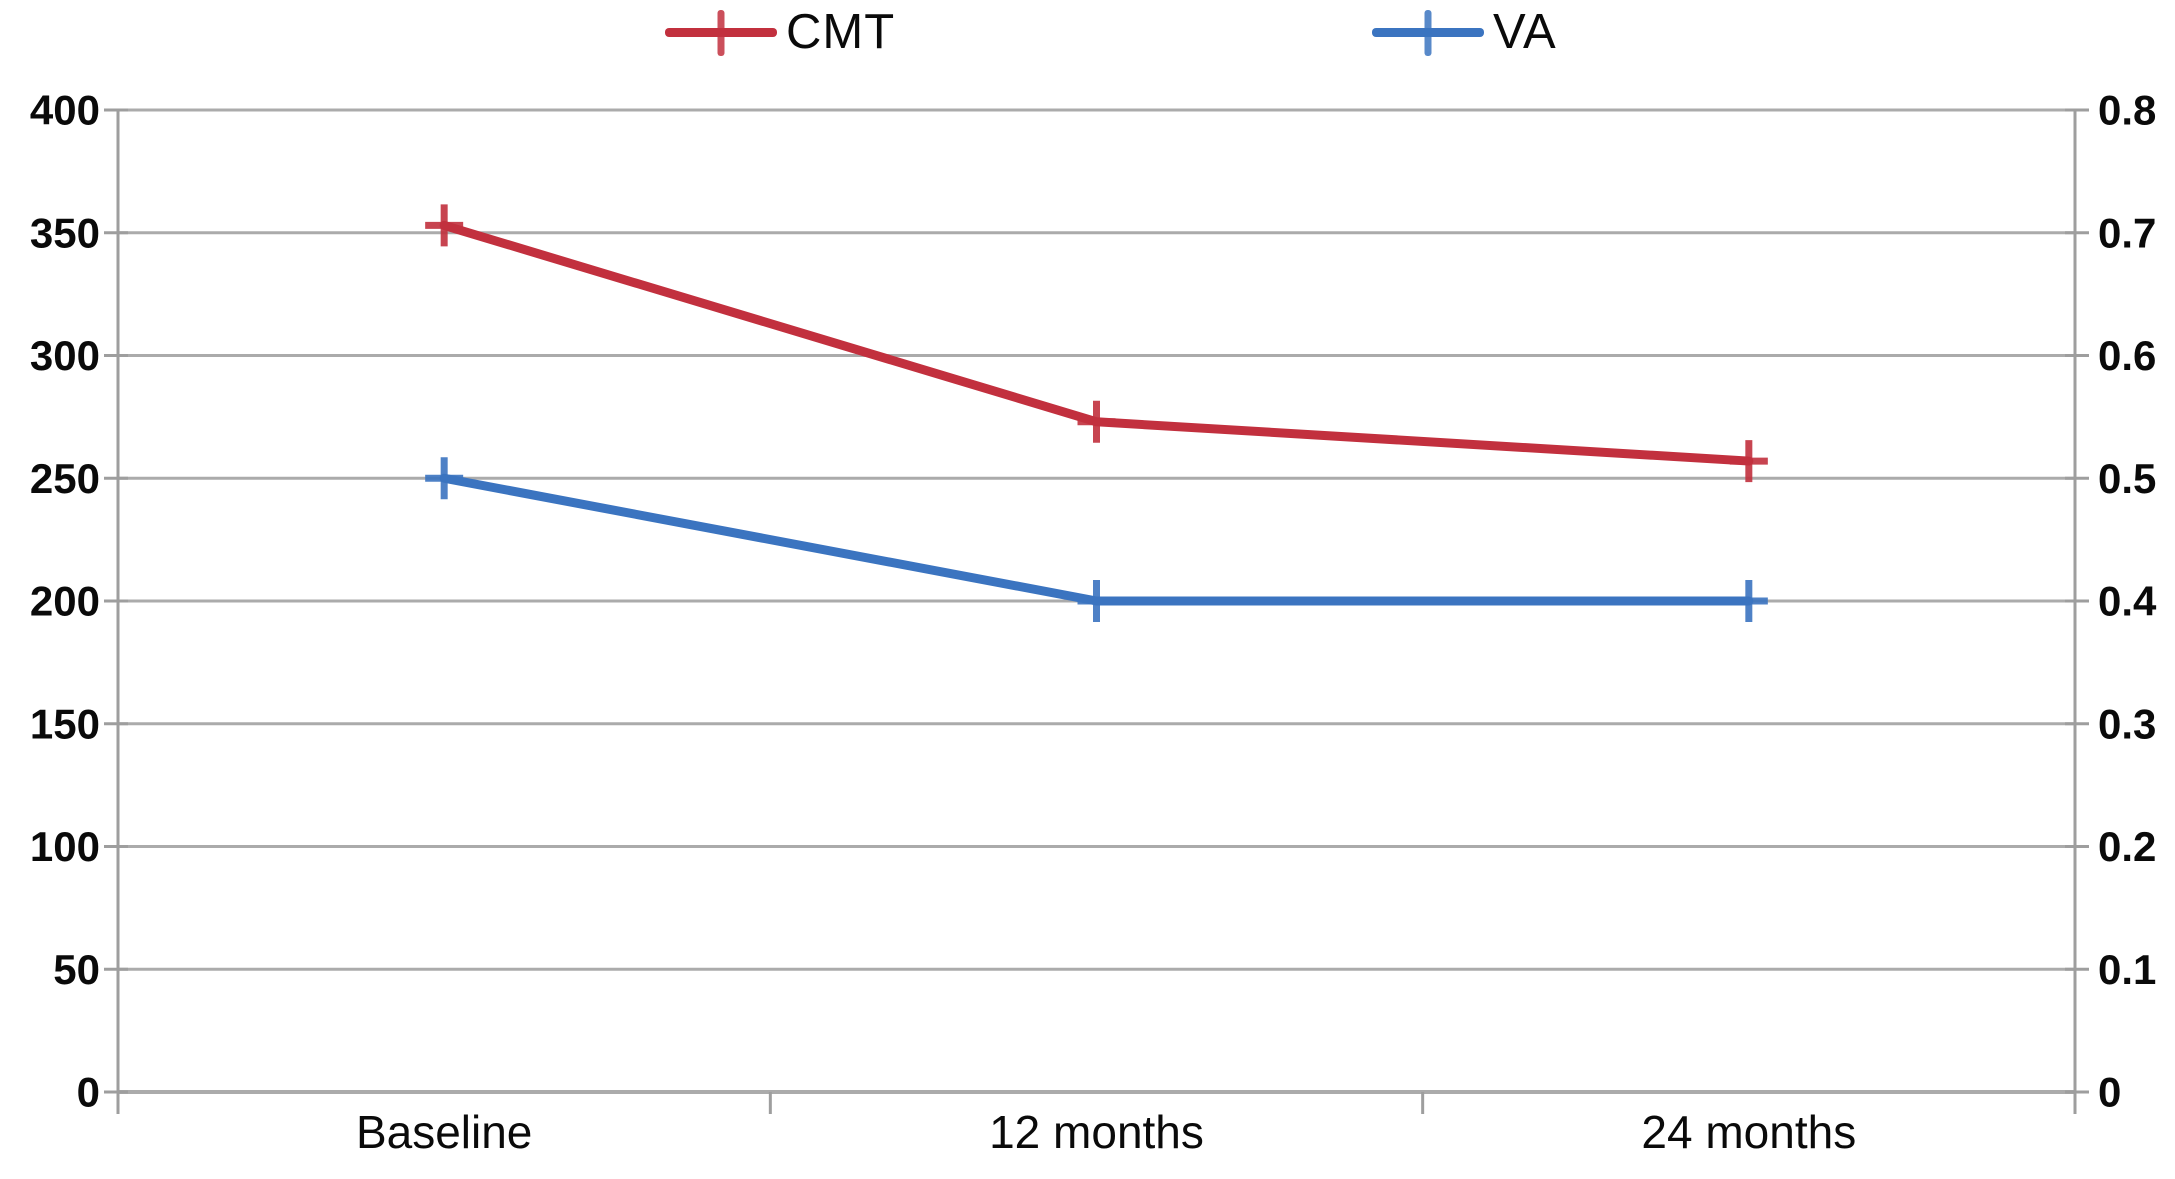  Describe the element at coordinates (780, 32) in the screenshot. I see `legend-item-cmt: CMT` at that location.